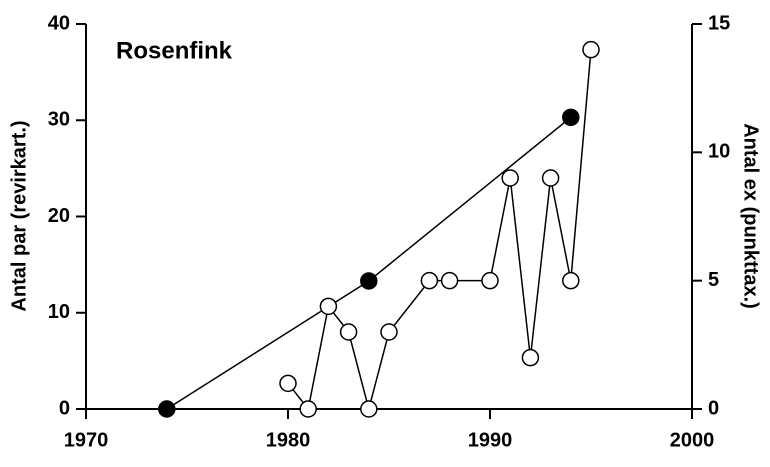 The image size is (770, 467). Describe the element at coordinates (719, 152) in the screenshot. I see `y2-tick-label: 10` at that location.